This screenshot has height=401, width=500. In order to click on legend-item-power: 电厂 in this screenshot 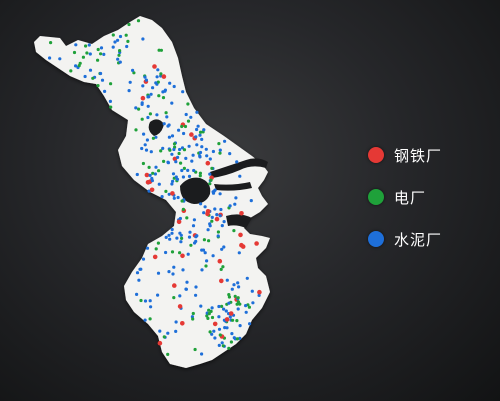, I will do `click(405, 197)`.